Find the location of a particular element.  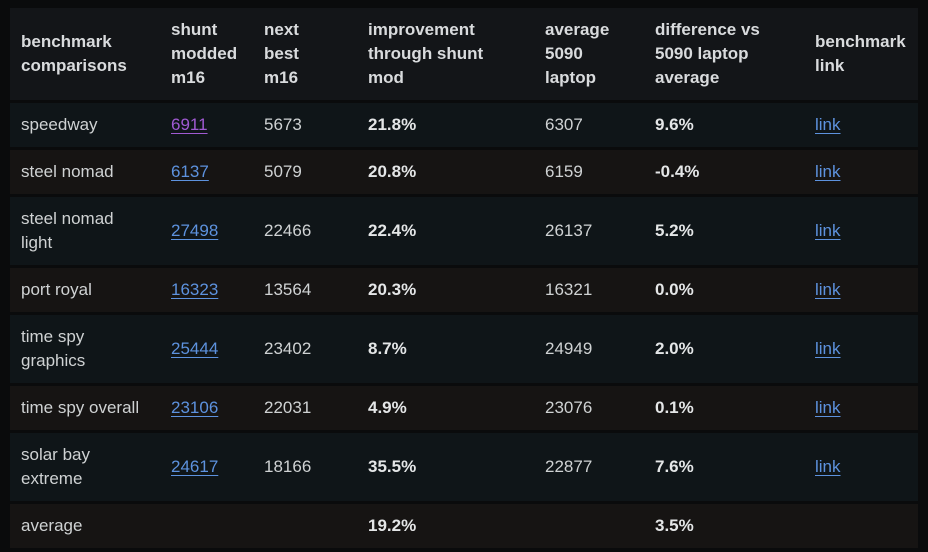

cell-average-5090-laptop: 26137 is located at coordinates (589, 231).